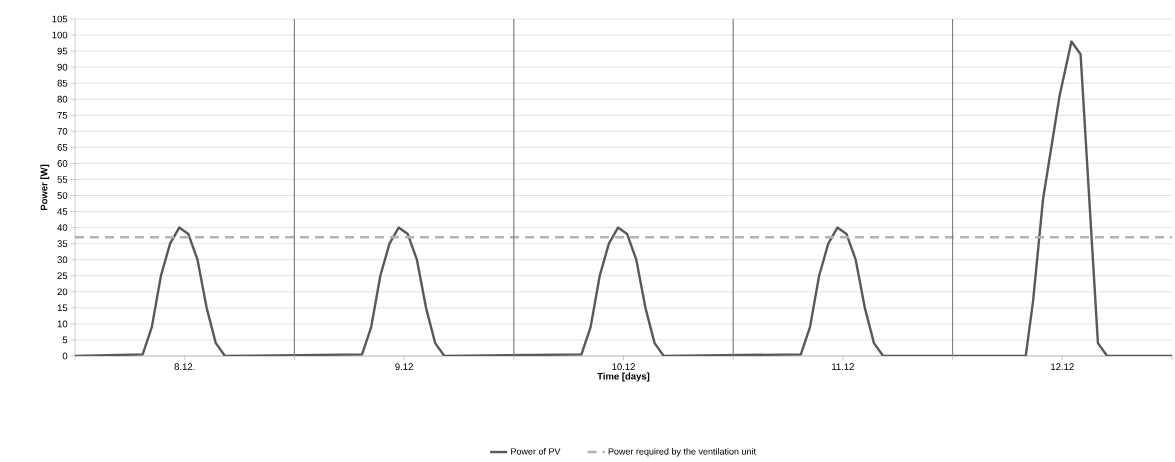 This screenshot has width=1175, height=462. Describe the element at coordinates (843, 366) in the screenshot. I see `x-tick-label: 11.12` at that location.